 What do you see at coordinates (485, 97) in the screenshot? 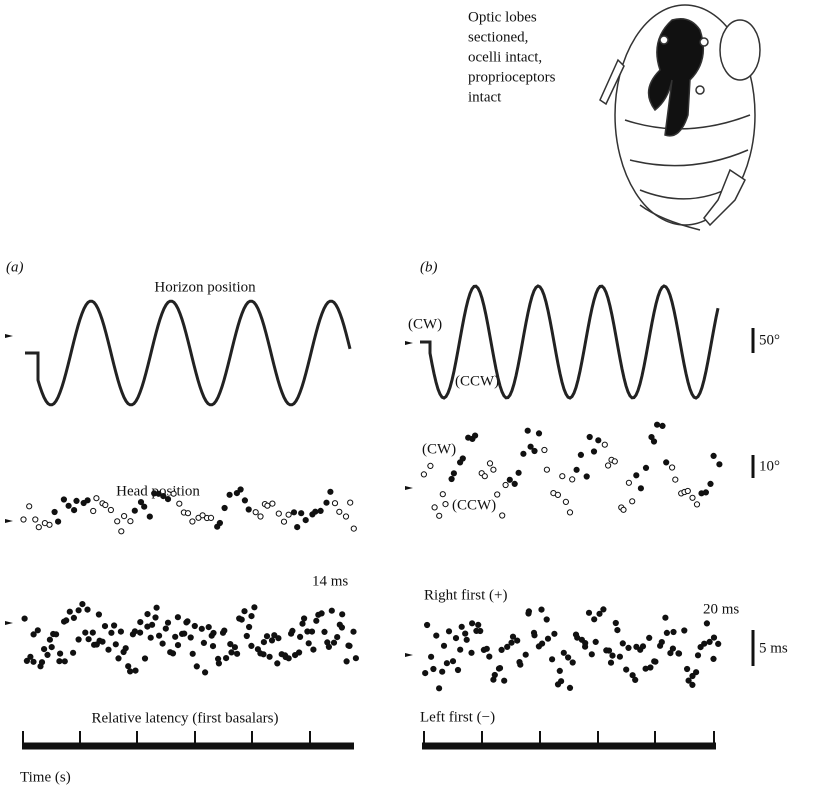
I see `inset-label: intact` at bounding box center [485, 97].